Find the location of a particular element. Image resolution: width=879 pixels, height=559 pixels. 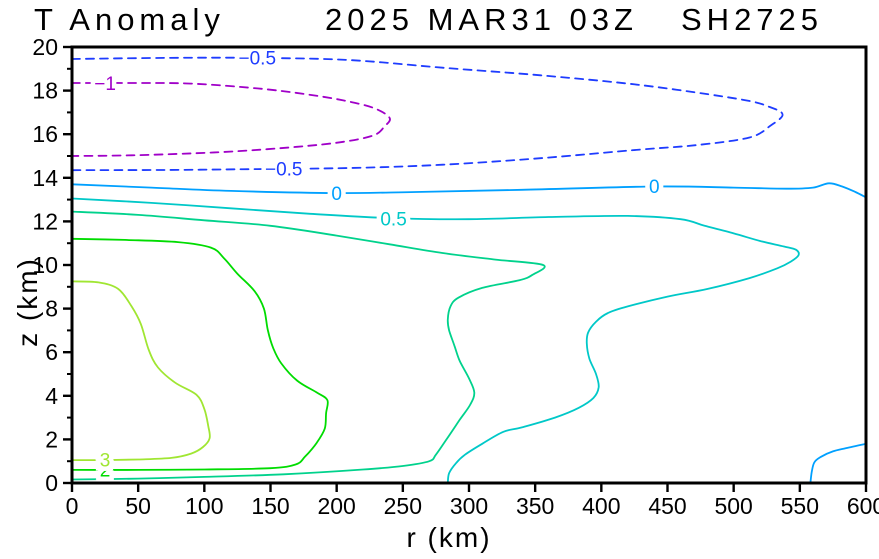

y-tick-label: 4 is located at coordinates (51, 396).